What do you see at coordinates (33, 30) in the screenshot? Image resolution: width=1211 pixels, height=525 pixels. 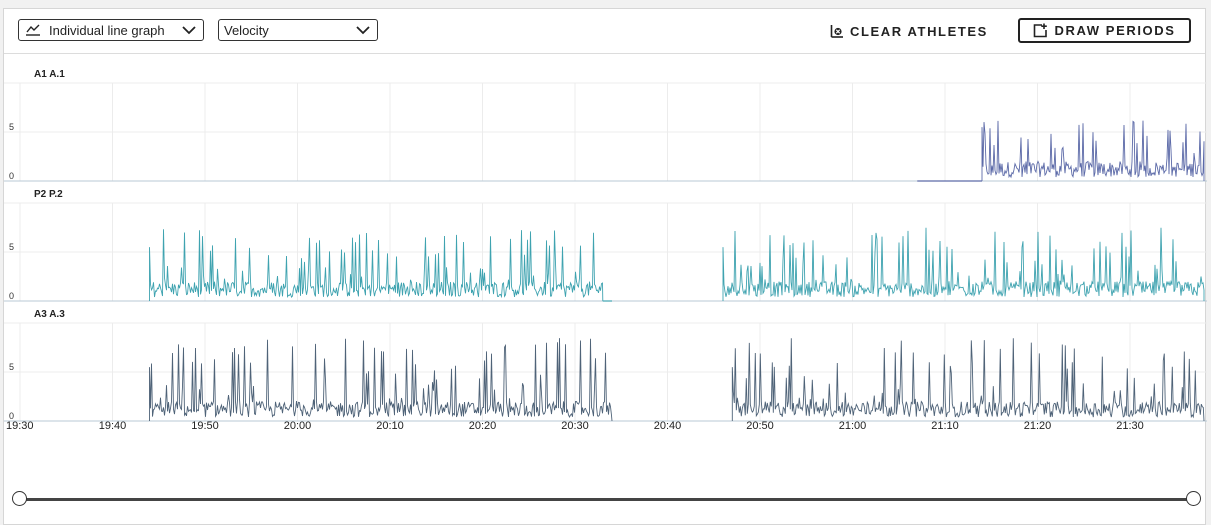 I see `line-graph-icon` at bounding box center [33, 30].